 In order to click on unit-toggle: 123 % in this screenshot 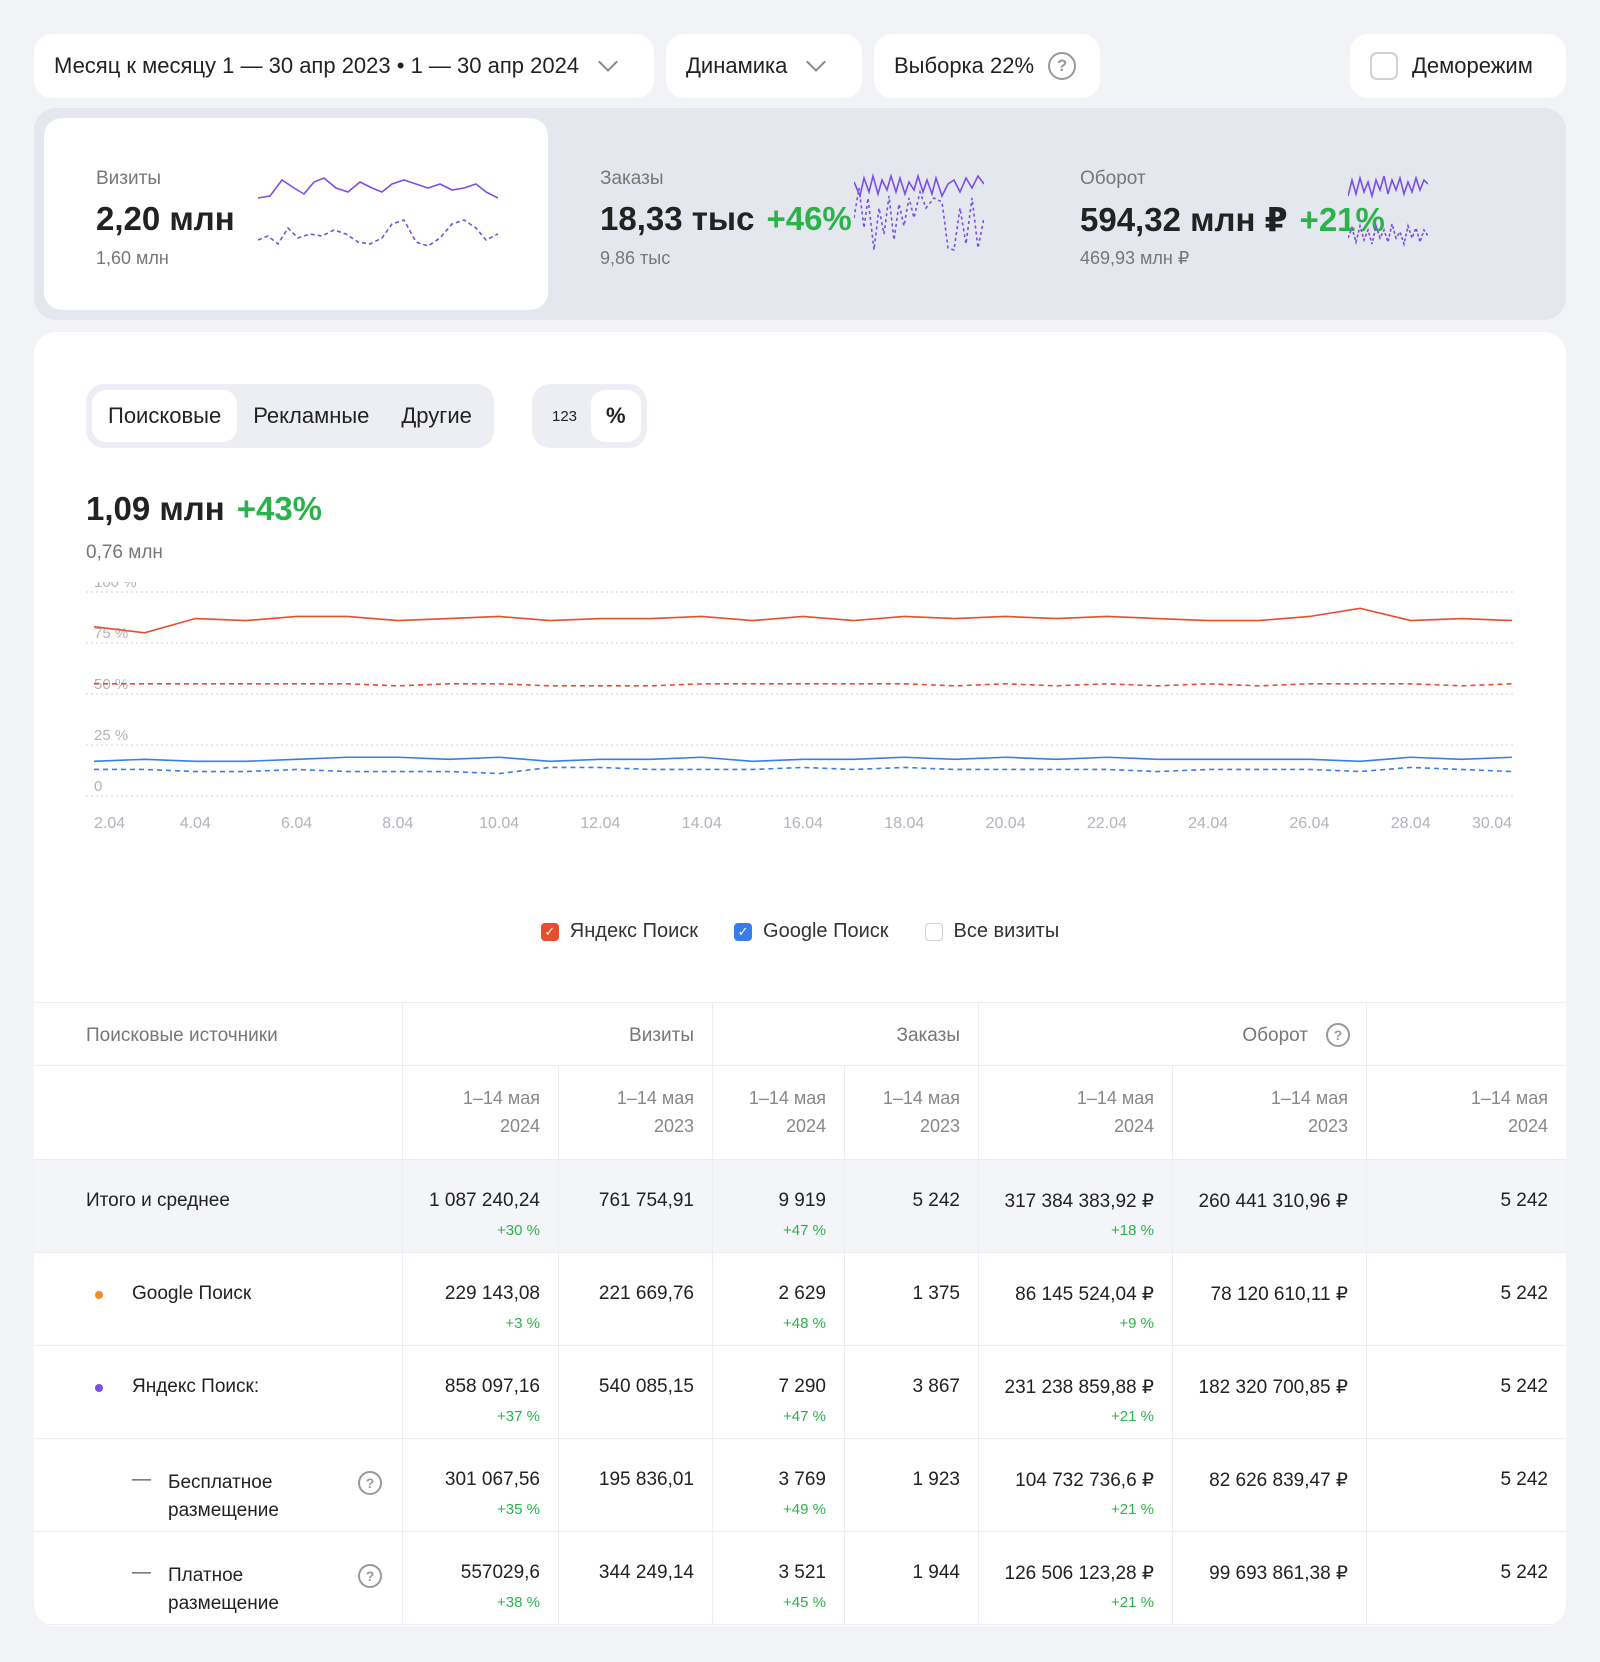, I will do `click(589, 416)`.